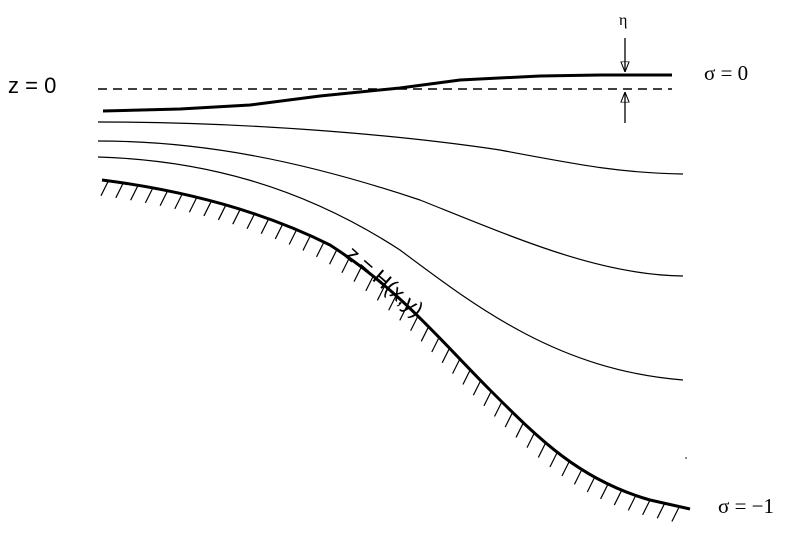 The image size is (808, 534). Describe the element at coordinates (390, 148) in the screenshot. I see `sigma-level` at that location.